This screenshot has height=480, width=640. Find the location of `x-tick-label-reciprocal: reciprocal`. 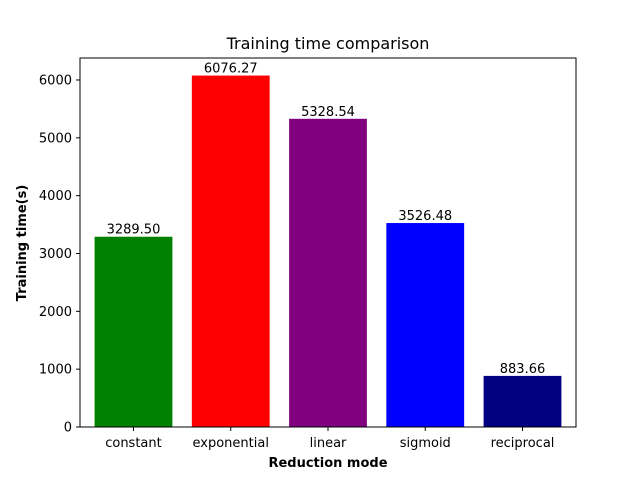

x-tick-label-reciprocal: reciprocal is located at coordinates (523, 443).